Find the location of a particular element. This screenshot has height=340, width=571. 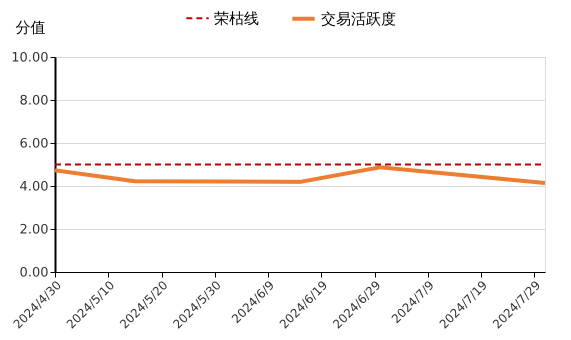

y-tick-label: 0.00 is located at coordinates (34, 273).